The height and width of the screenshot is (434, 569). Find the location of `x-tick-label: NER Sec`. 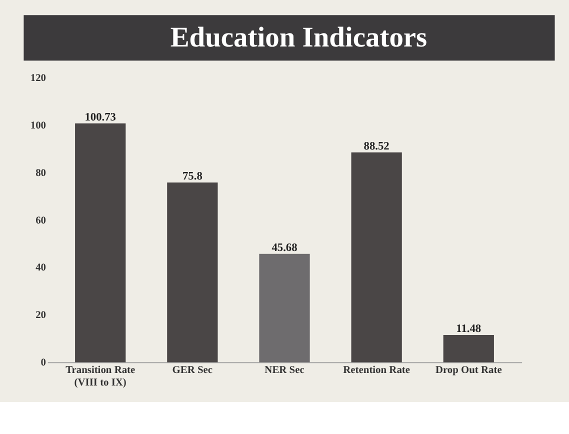

x-tick-label: NER Sec is located at coordinates (284, 370).